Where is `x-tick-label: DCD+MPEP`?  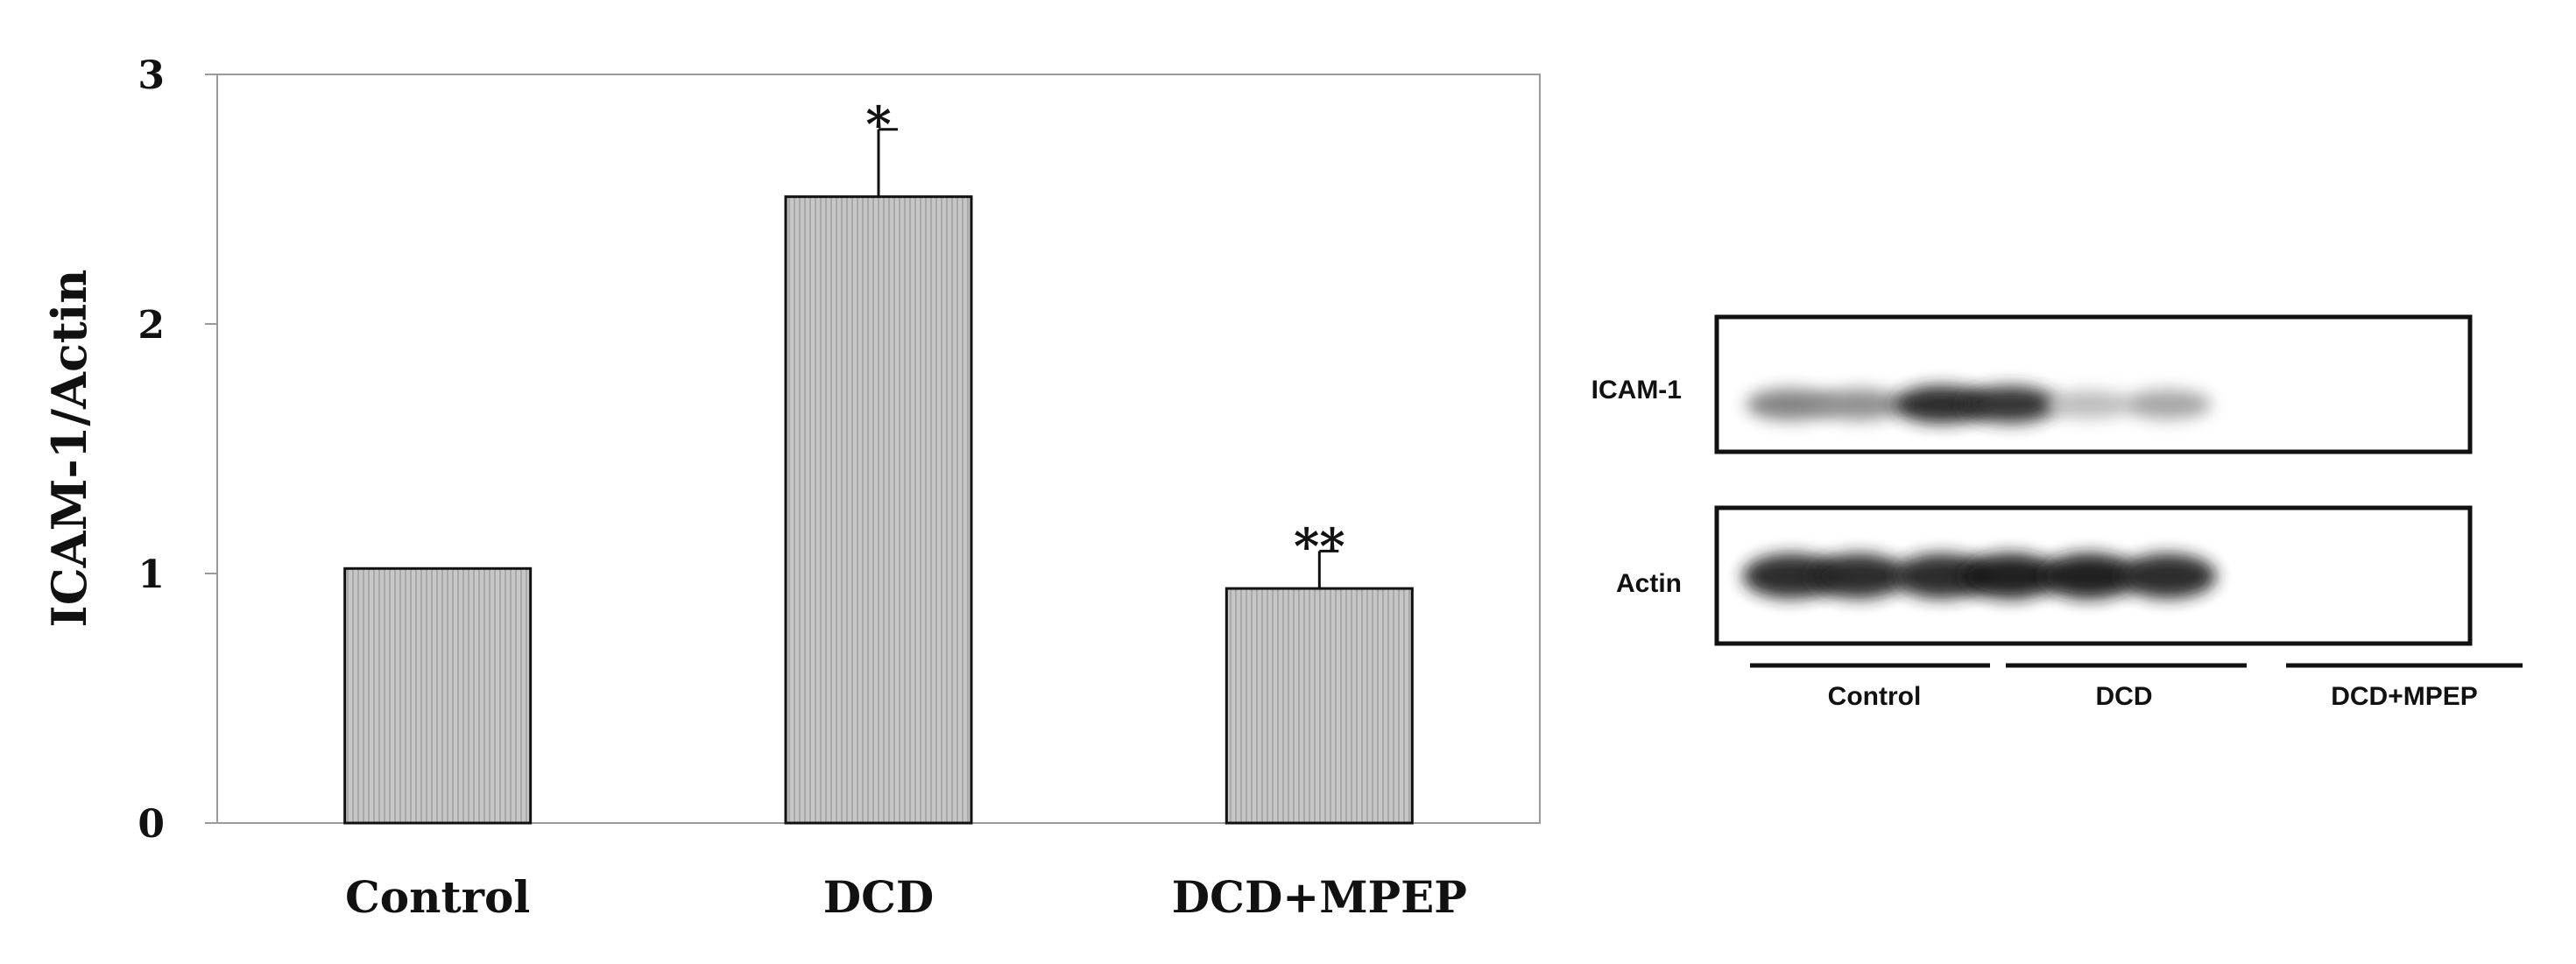
x-tick-label: DCD+MPEP is located at coordinates (1319, 897).